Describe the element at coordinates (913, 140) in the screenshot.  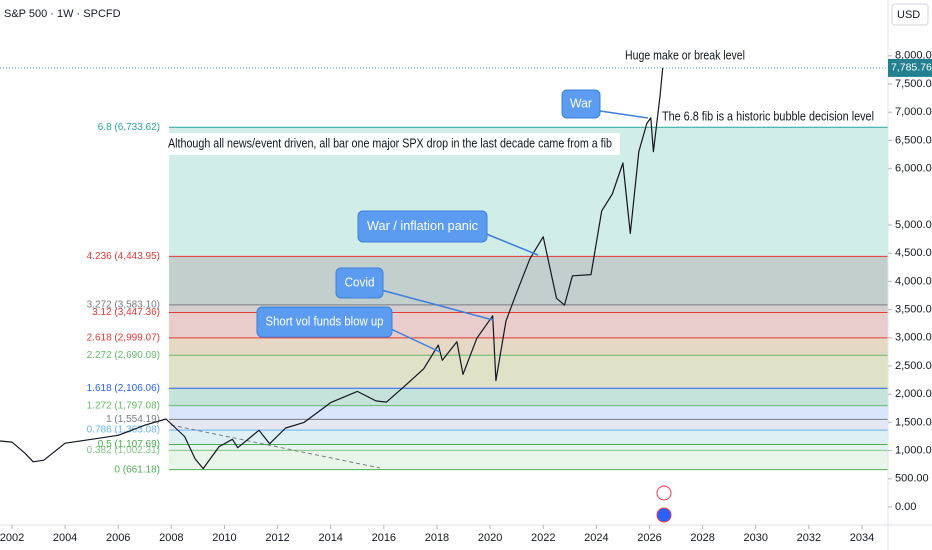
I see `y-tick-label: 6,500.00` at that location.